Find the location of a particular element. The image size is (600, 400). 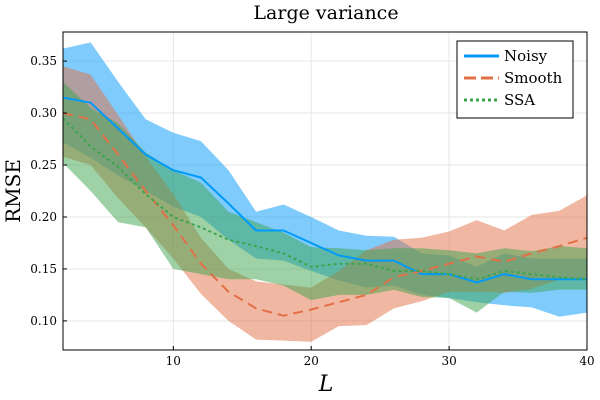

legend-label-ssa: SSA is located at coordinates (519, 100).